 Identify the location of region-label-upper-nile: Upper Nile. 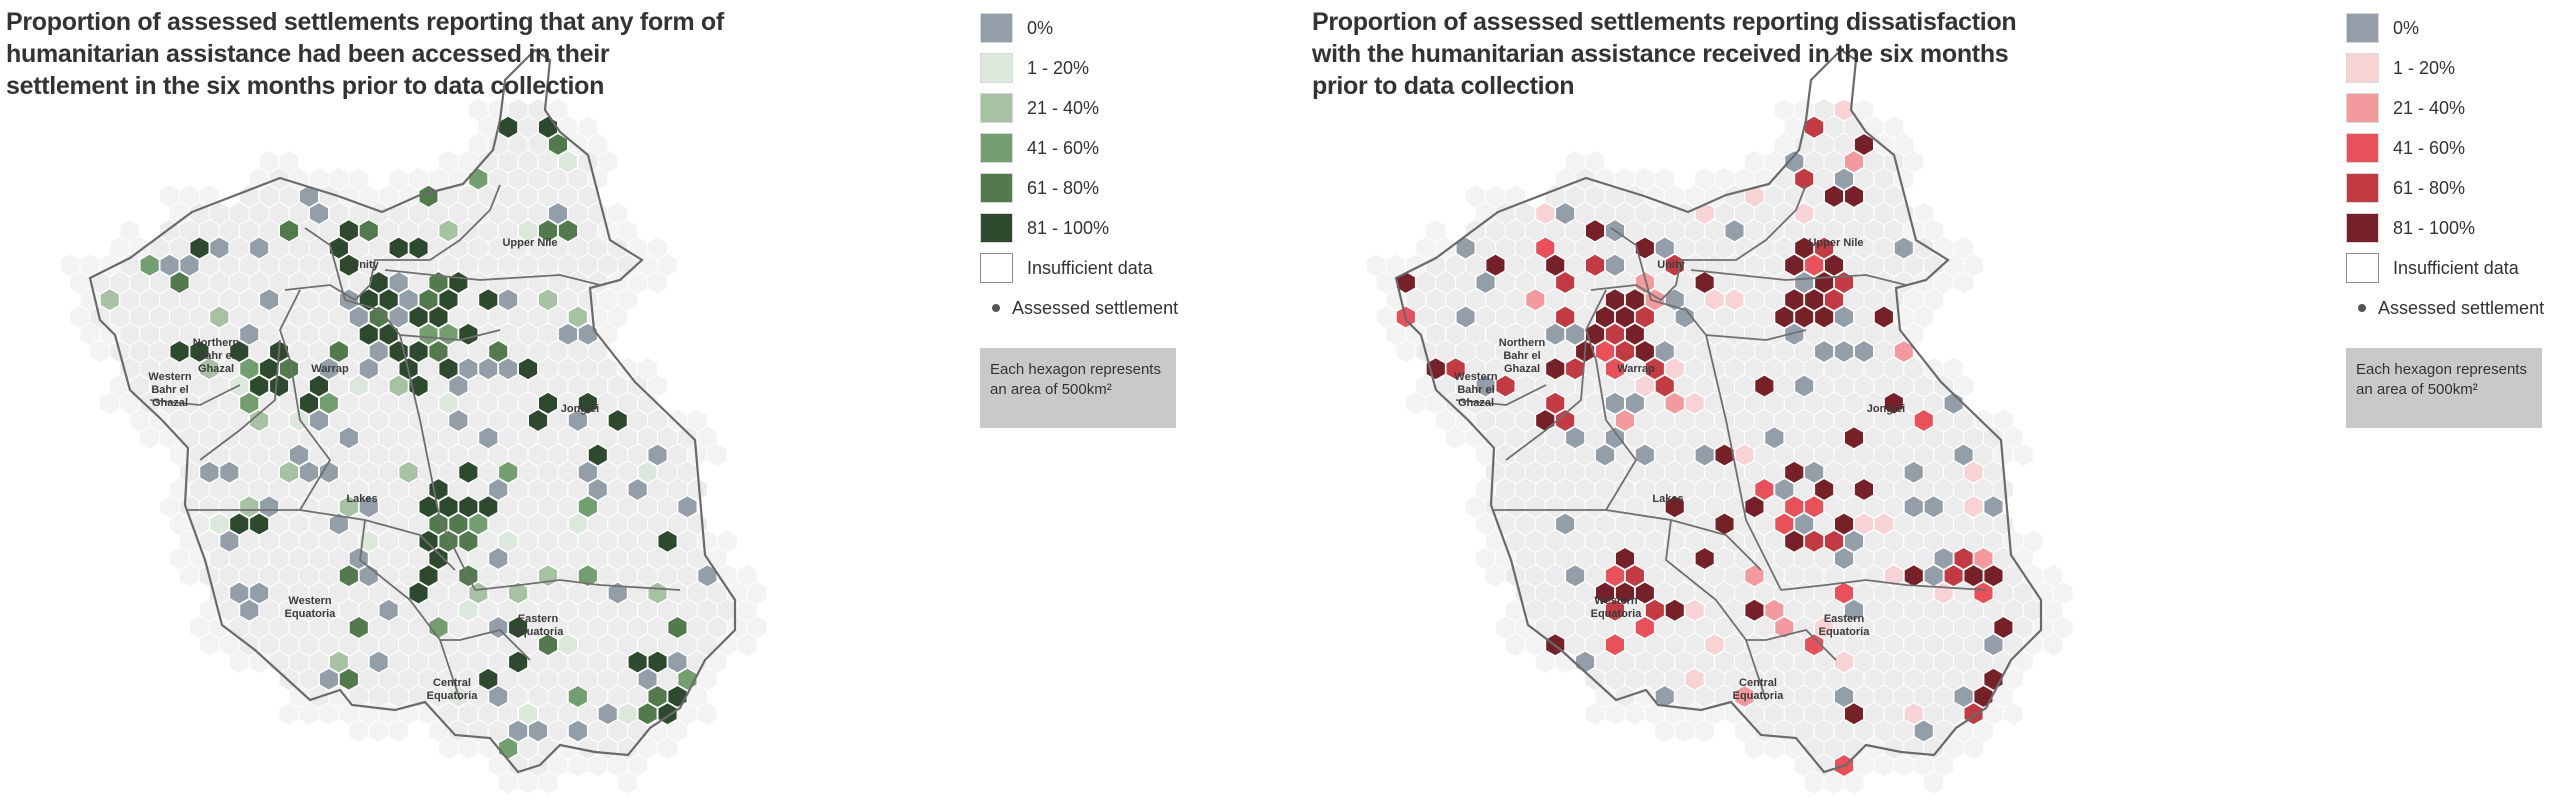
(1835, 243).